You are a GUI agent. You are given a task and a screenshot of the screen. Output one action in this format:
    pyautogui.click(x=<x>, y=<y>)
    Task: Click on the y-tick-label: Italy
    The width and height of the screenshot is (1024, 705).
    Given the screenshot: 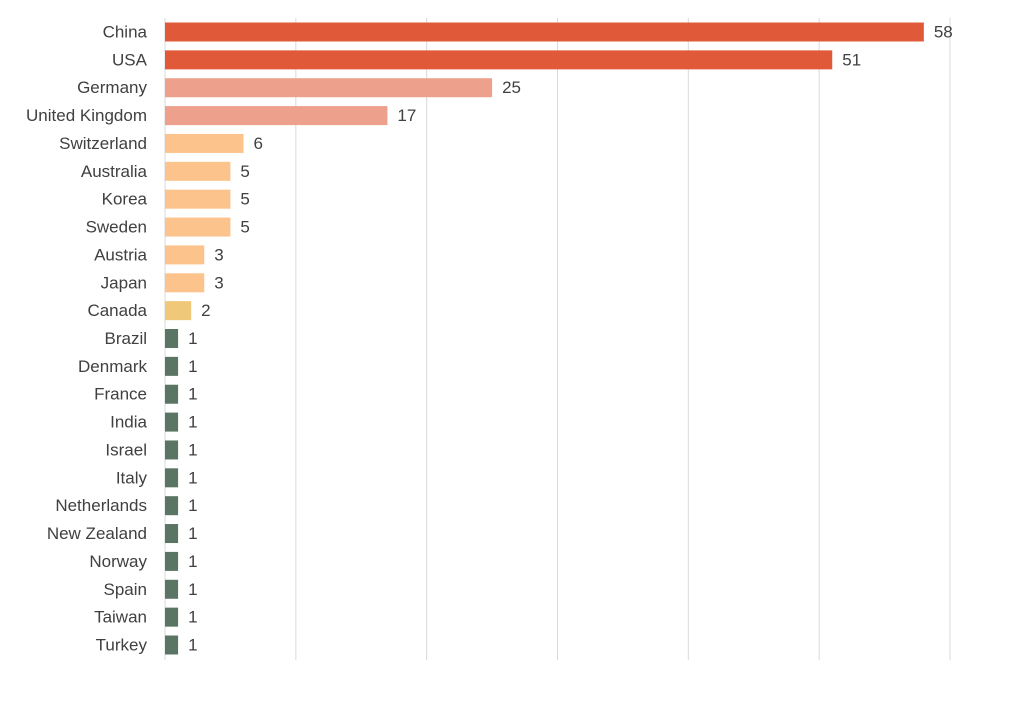 What is the action you would take?
    pyautogui.click(x=132, y=477)
    